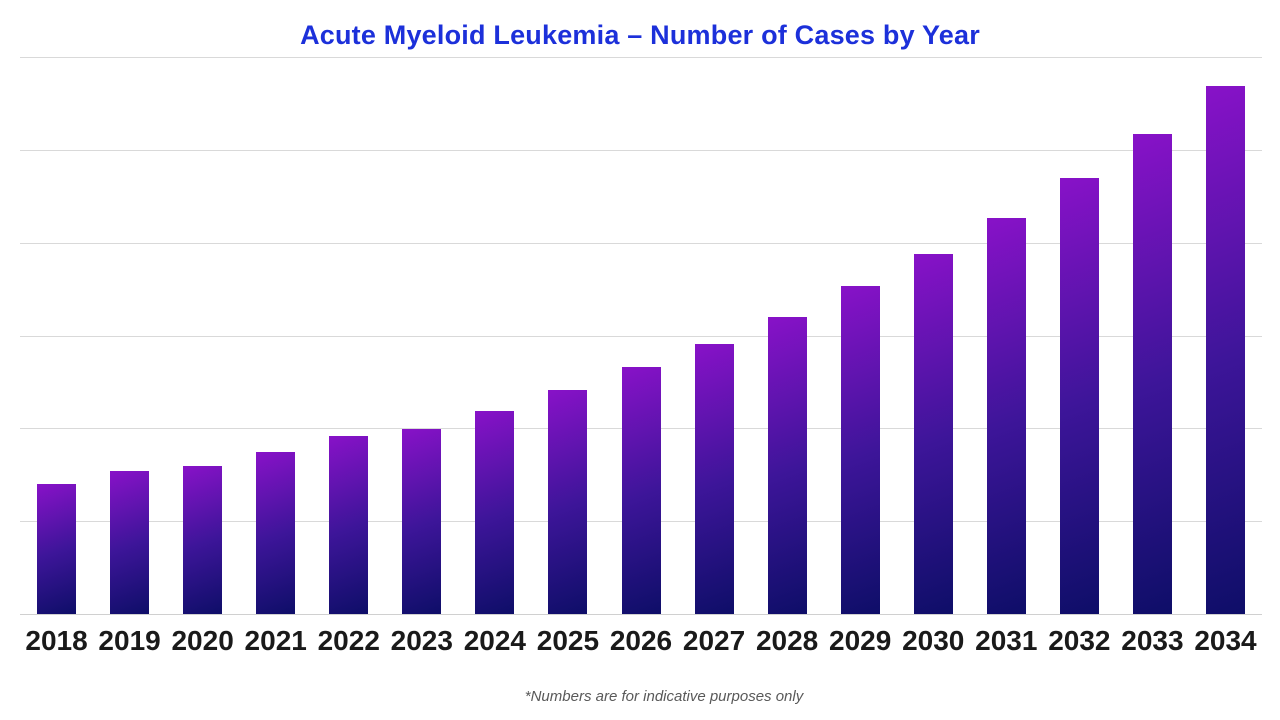  What do you see at coordinates (57, 549) in the screenshot?
I see `bar-2018` at bounding box center [57, 549].